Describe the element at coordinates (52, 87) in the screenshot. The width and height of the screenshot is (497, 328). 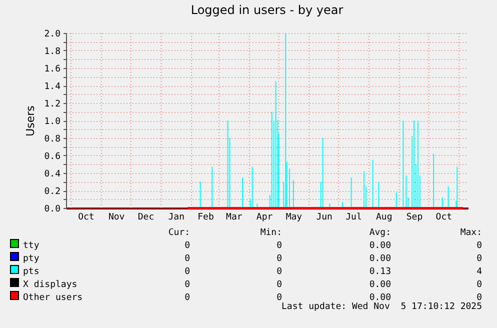
I see `y-tick-label: 1.4` at that location.